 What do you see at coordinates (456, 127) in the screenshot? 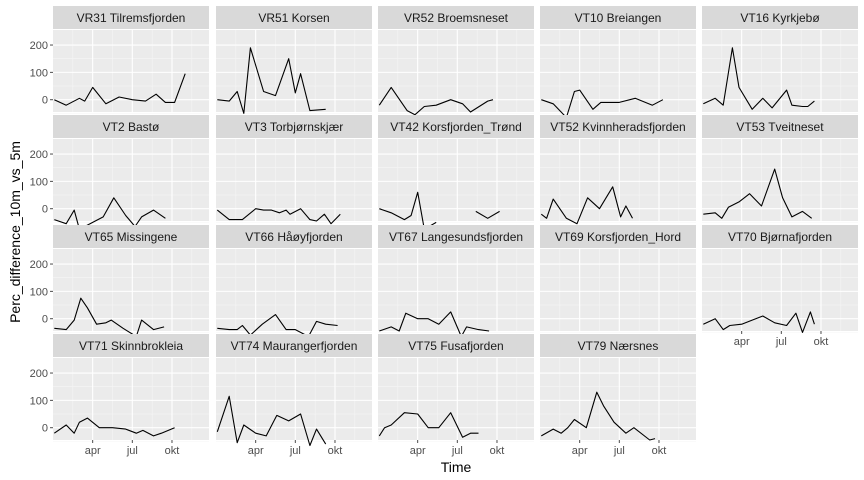
I see `strip-label: VT42 Korsfjorden_Trønd` at bounding box center [456, 127].